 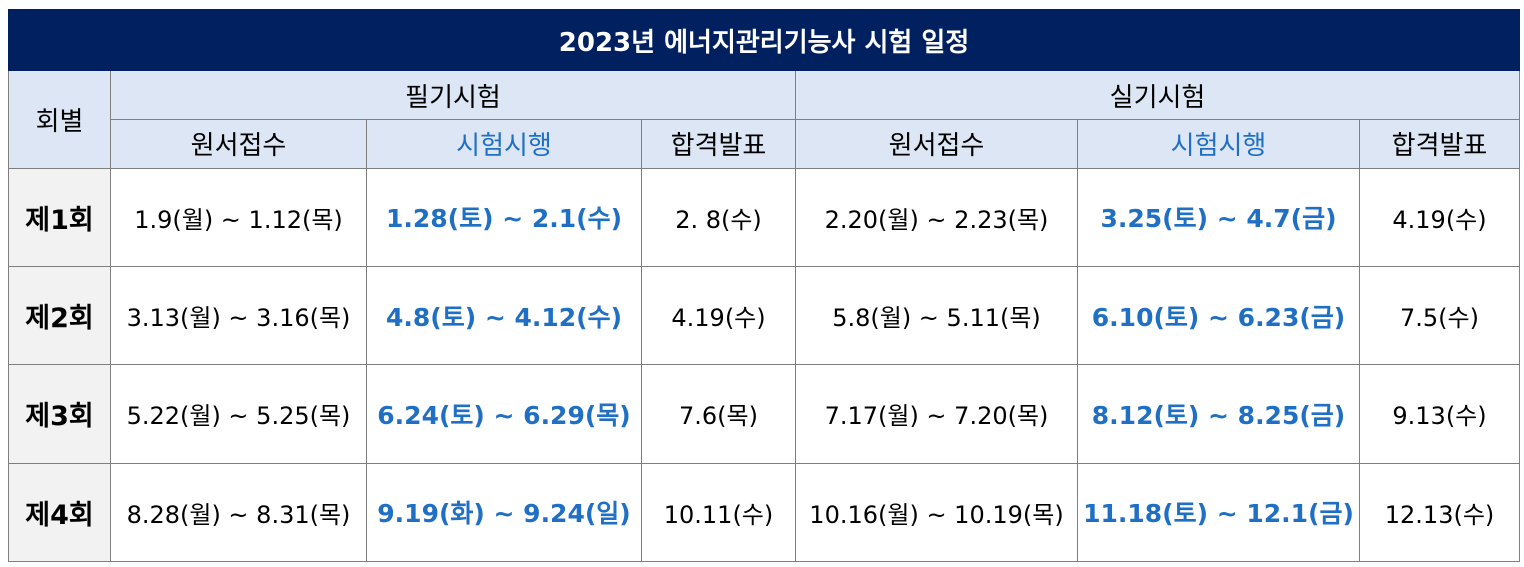 I want to click on header-written-exam: 필기시험, so click(x=453, y=95).